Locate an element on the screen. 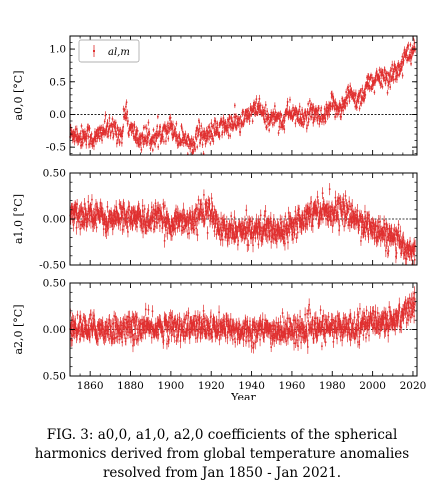 The height and width of the screenshot is (500, 444). data-series is located at coordinates (242, 224).